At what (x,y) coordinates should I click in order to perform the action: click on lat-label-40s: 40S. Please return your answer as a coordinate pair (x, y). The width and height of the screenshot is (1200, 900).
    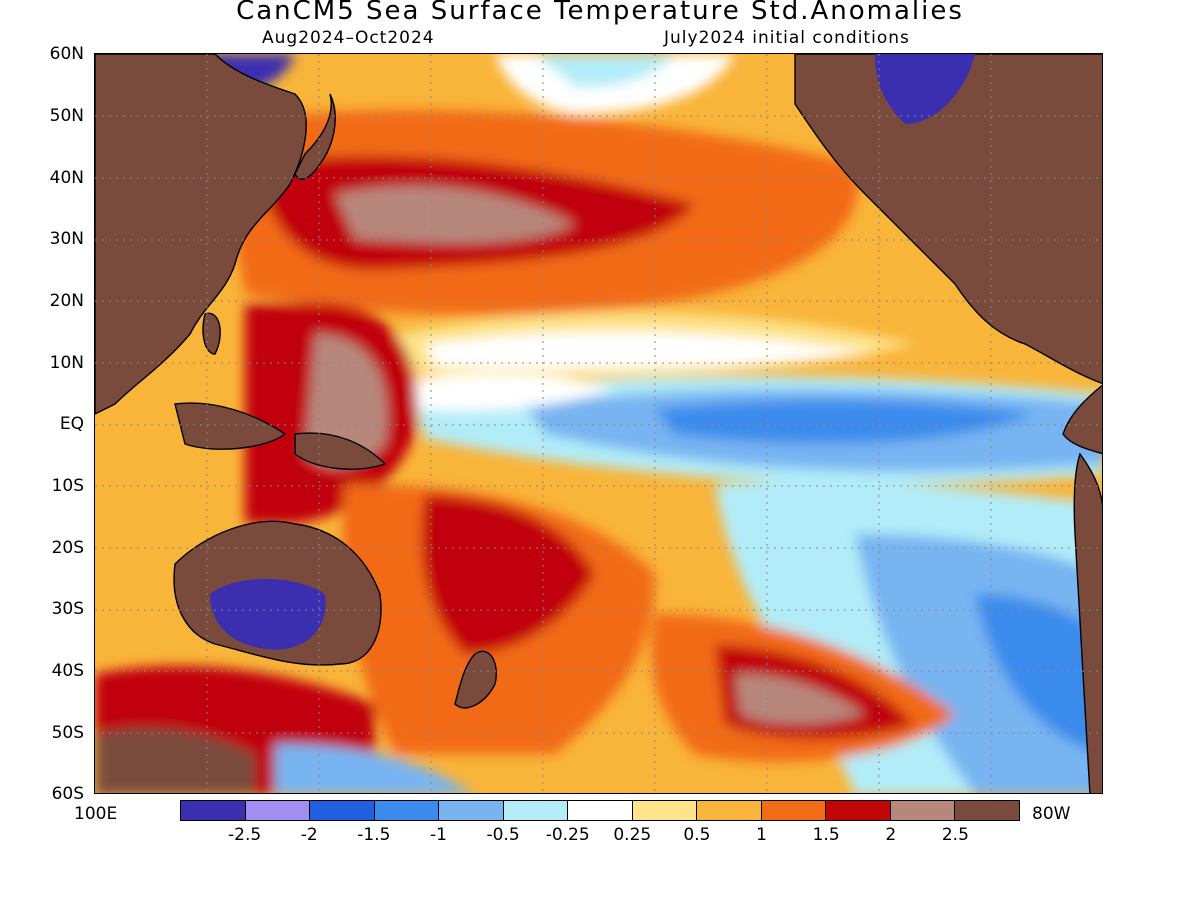
    Looking at the image, I should click on (67, 671).